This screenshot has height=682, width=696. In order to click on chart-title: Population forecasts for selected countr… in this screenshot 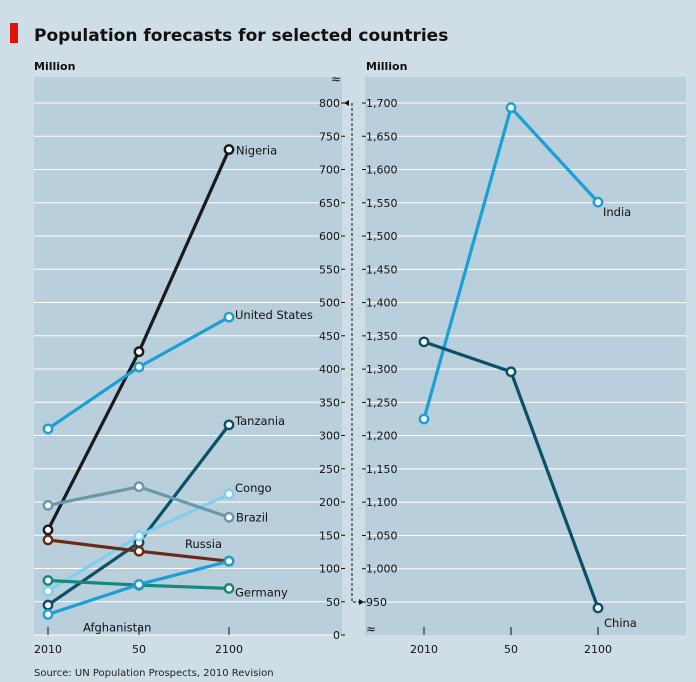, I will do `click(241, 36)`.